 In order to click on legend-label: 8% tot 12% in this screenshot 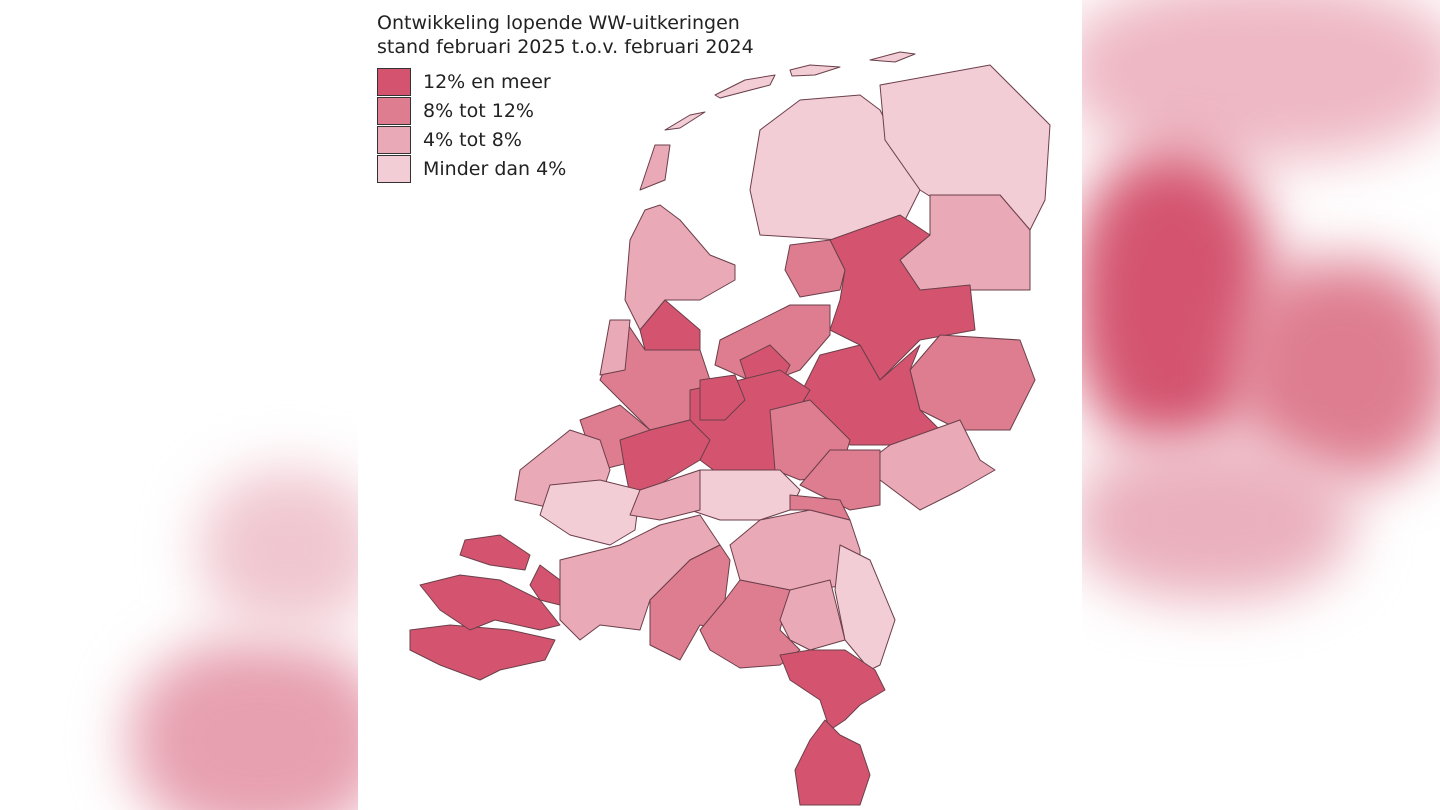, I will do `click(478, 111)`.